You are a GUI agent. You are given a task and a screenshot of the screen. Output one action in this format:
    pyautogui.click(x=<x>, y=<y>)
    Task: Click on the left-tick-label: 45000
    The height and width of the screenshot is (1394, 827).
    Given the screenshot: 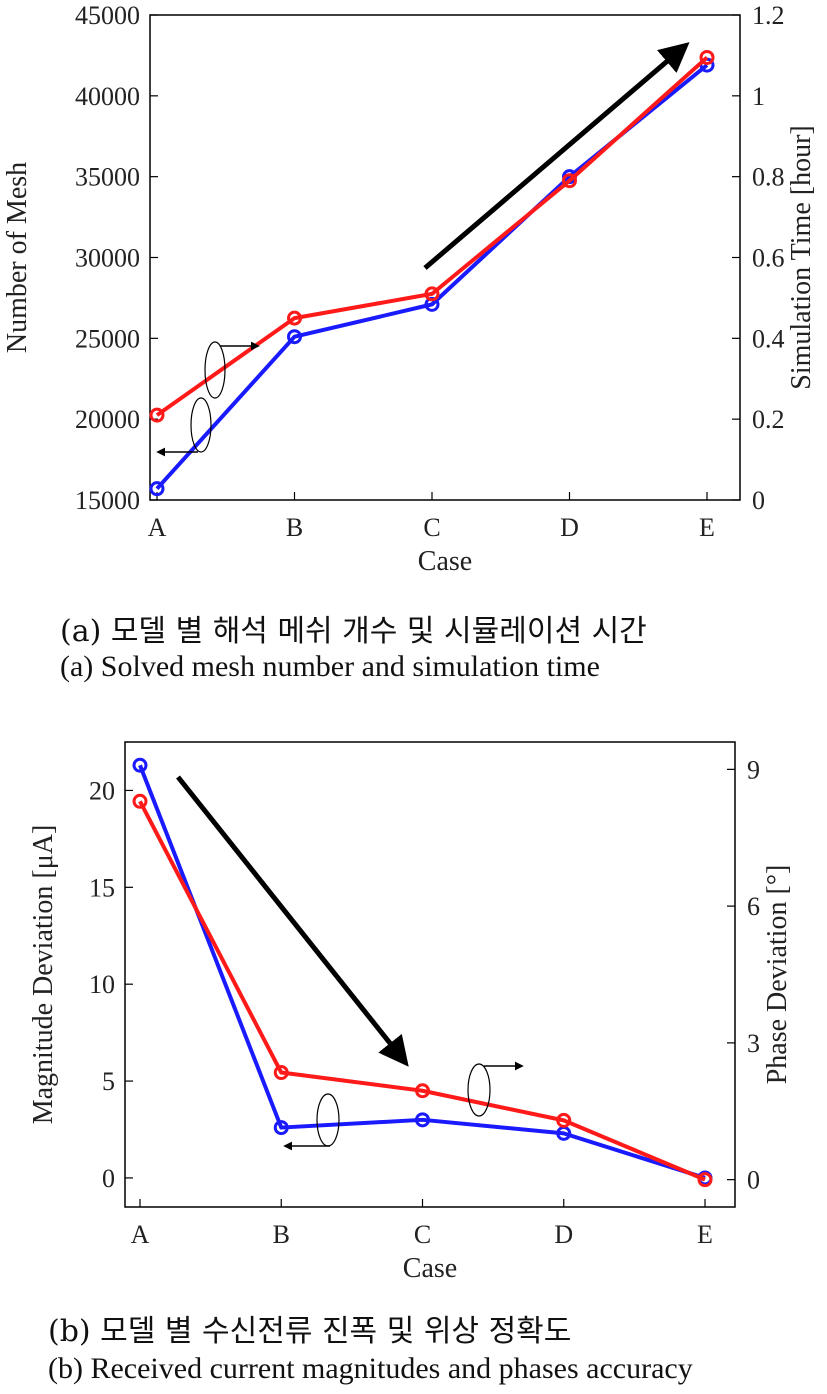 What is the action you would take?
    pyautogui.click(x=107, y=15)
    